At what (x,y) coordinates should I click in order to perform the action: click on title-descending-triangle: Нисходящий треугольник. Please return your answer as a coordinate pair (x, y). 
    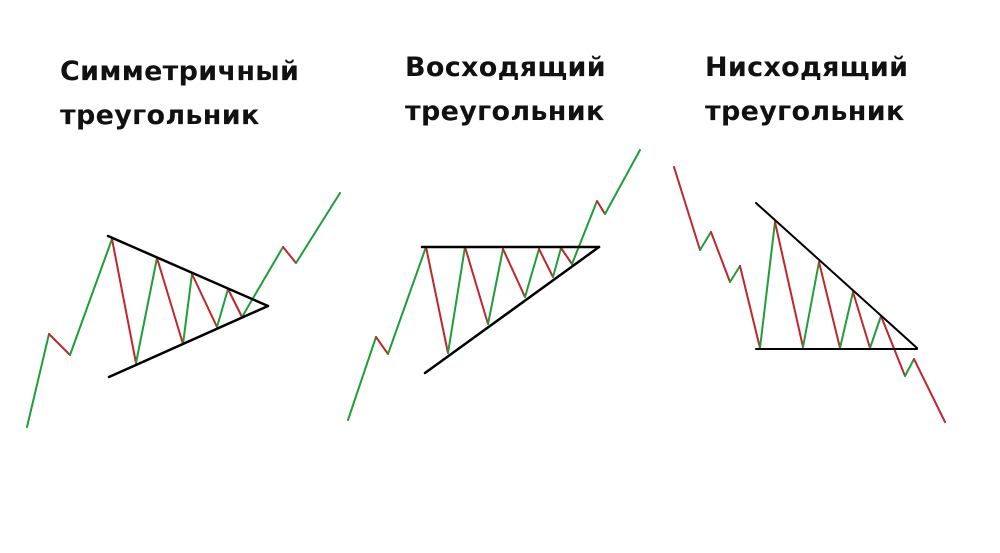
    Looking at the image, I should click on (806, 90).